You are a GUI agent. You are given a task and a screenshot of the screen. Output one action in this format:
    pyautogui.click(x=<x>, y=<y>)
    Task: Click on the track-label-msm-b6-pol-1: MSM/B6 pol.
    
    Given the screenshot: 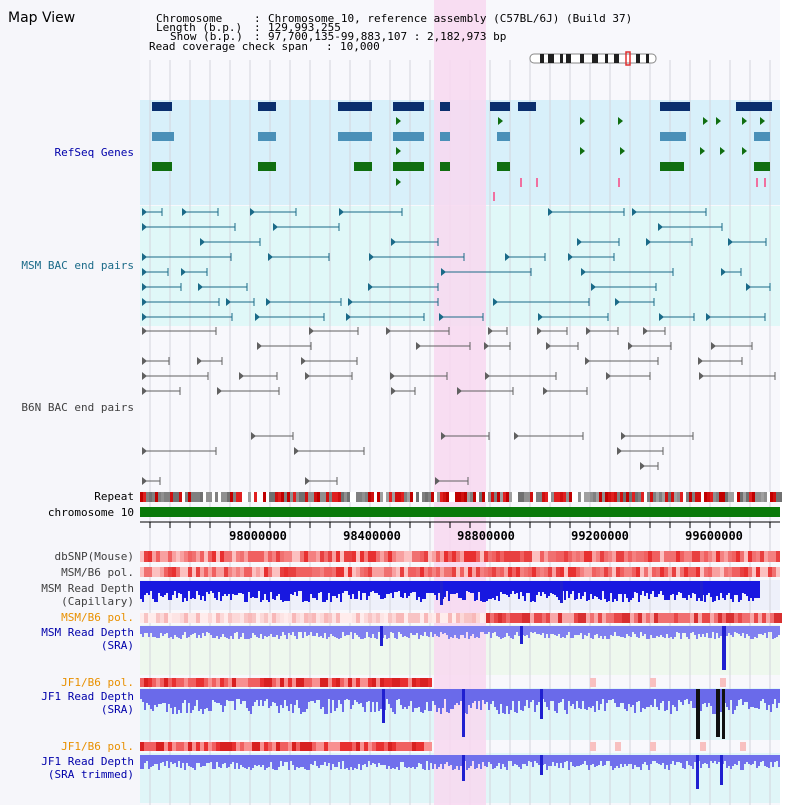 What is the action you would take?
    pyautogui.click(x=97, y=572)
    